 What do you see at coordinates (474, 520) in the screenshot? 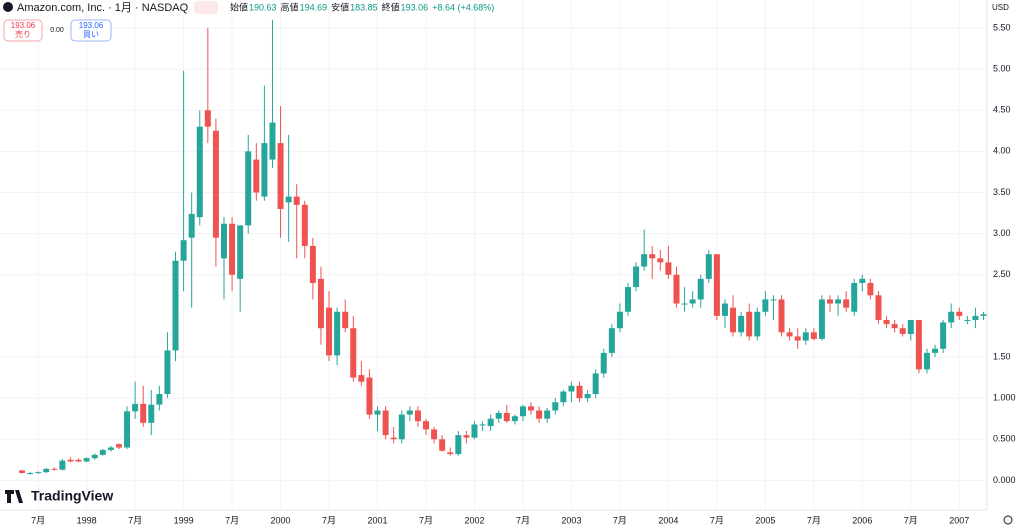
I see `x-tick-label: 2002` at bounding box center [474, 520].